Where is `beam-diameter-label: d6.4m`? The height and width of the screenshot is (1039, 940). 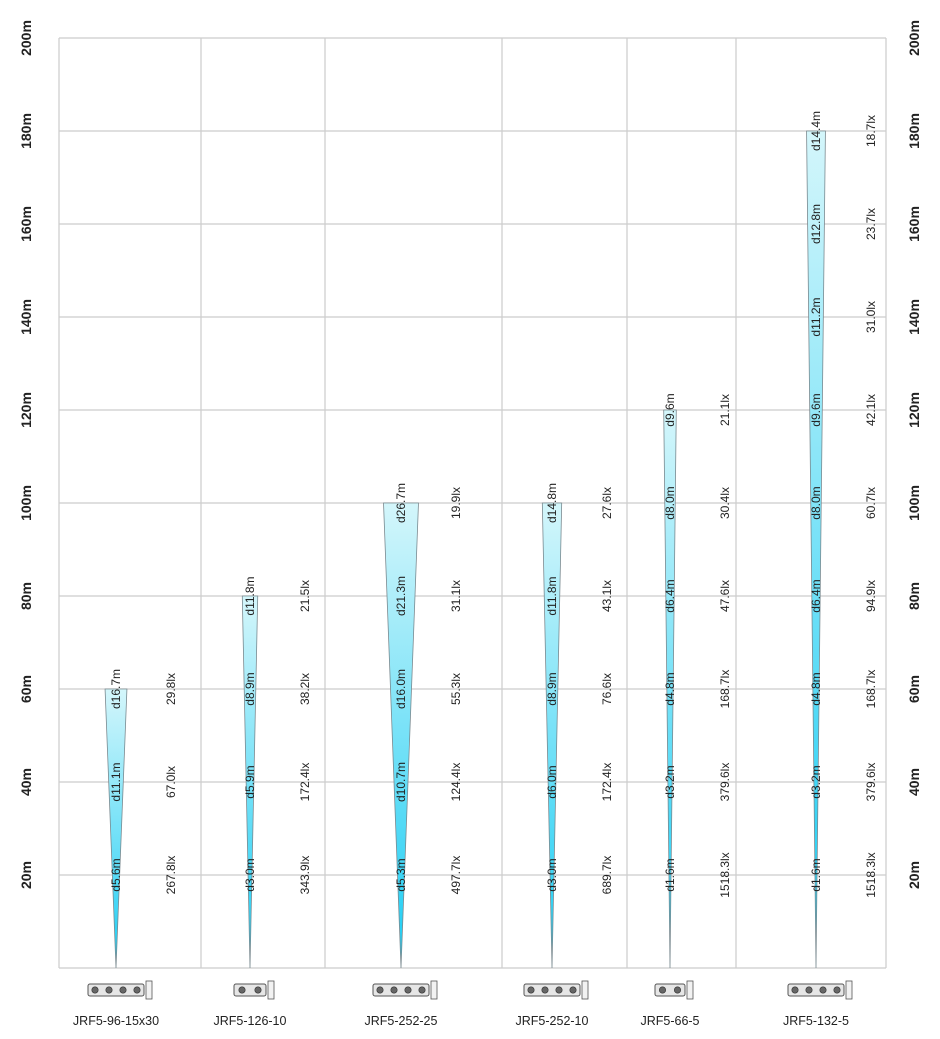
beam-diameter-label: d6.4m is located at coordinates (670, 595).